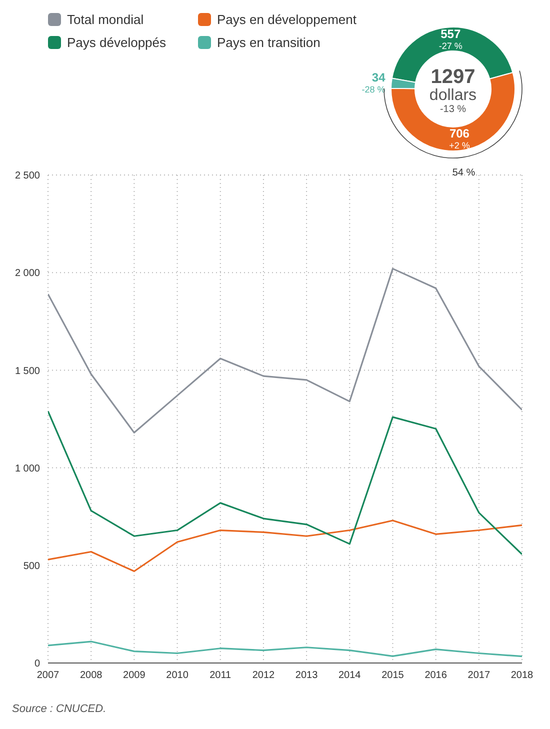 Image resolution: width=550 pixels, height=729 pixels. What do you see at coordinates (37, 664) in the screenshot?
I see `y-tick-label: 0` at bounding box center [37, 664].